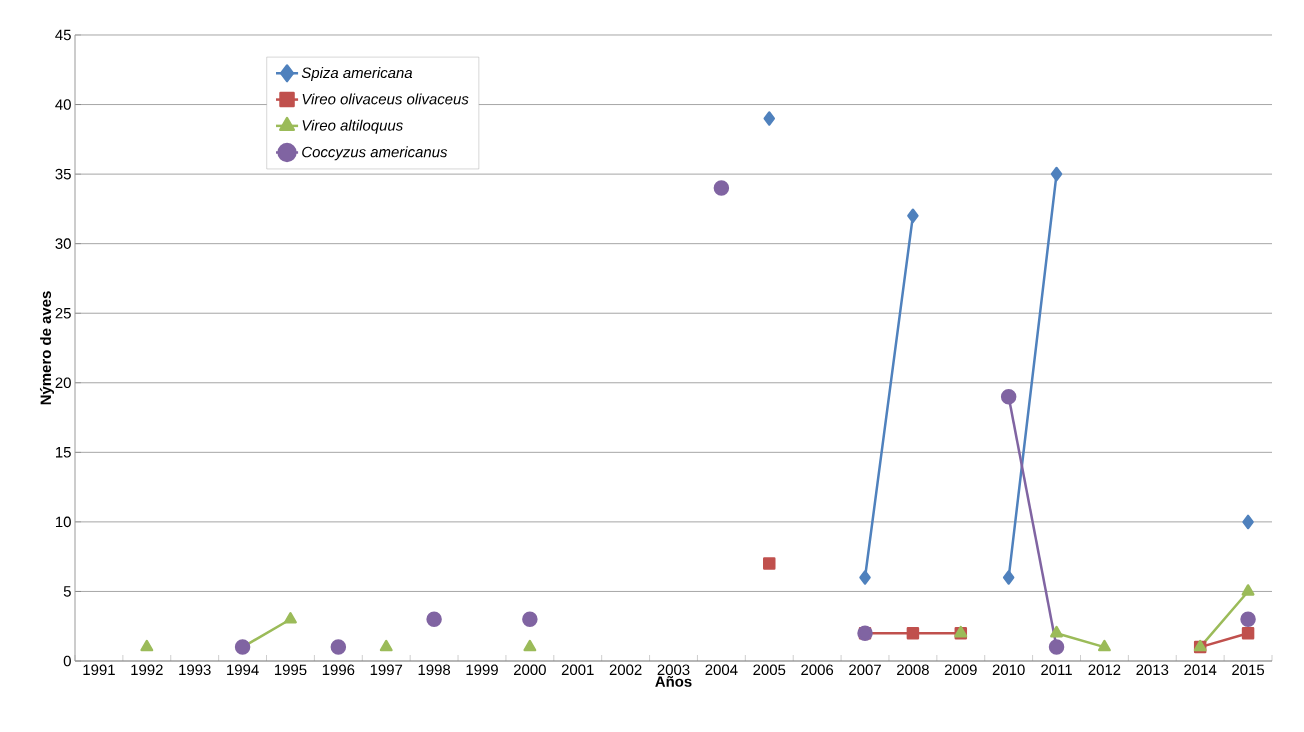  Describe the element at coordinates (817, 670) in the screenshot. I see `x-tick-label: 2006` at that location.